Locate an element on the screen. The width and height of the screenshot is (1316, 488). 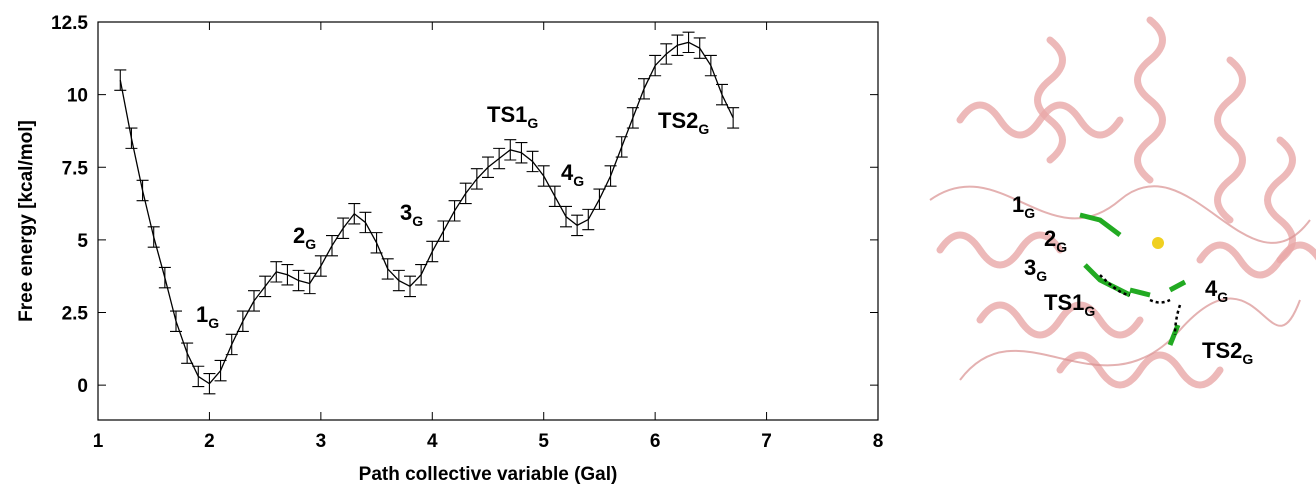
image-label: 3G is located at coordinates (1035, 269).